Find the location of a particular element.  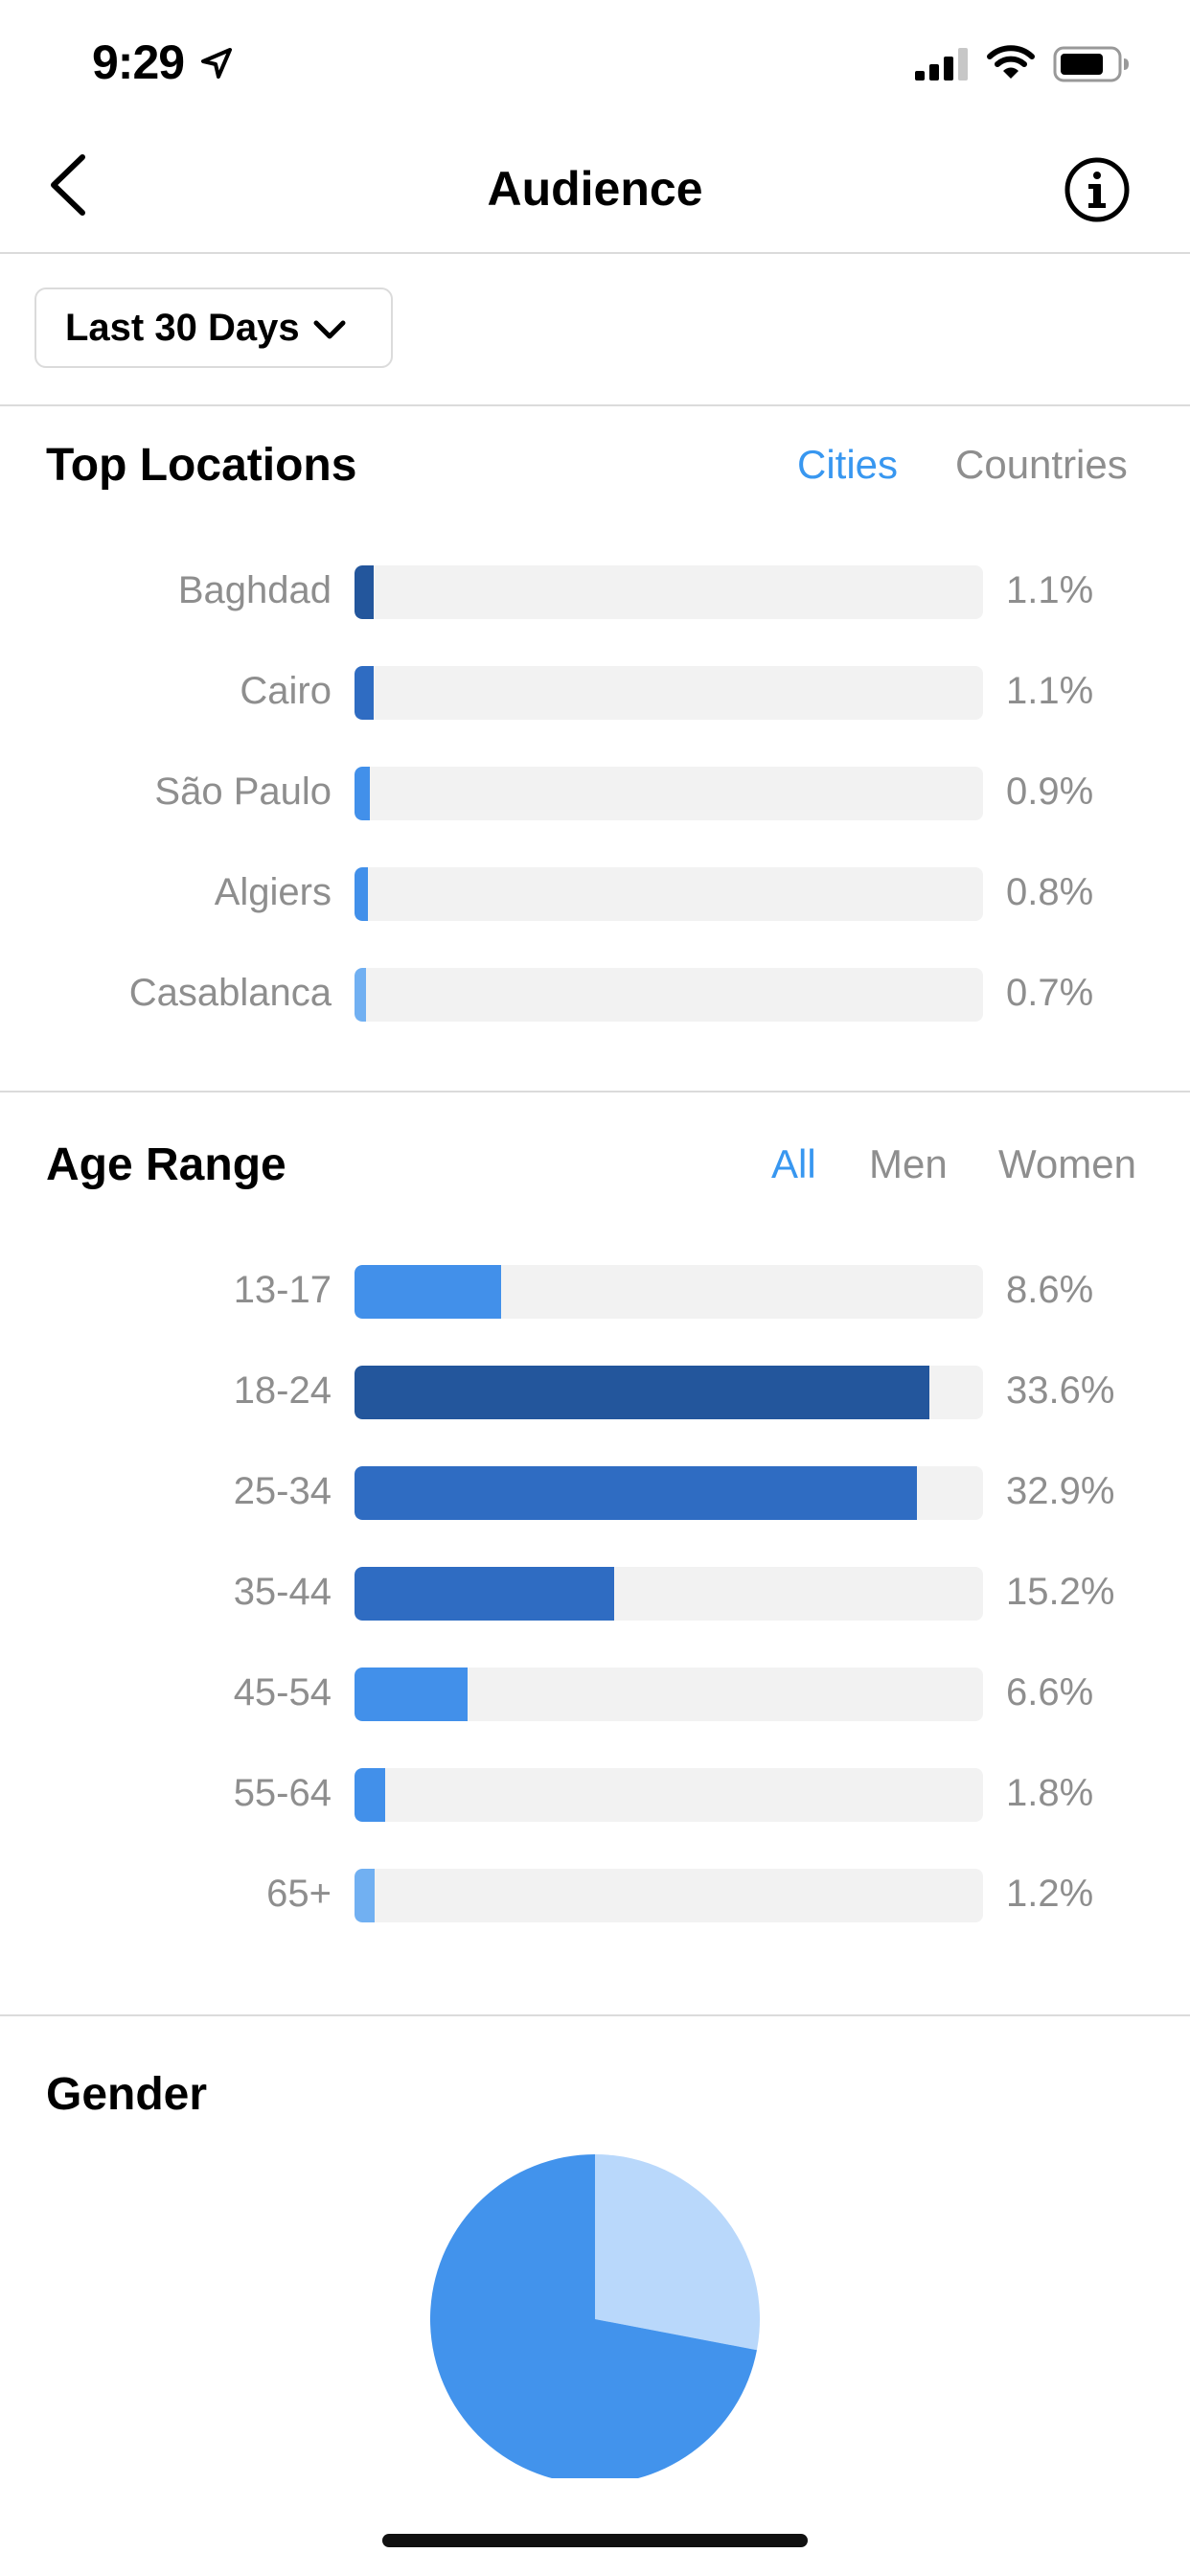

bar-label: 35-44 is located at coordinates (282, 1592).